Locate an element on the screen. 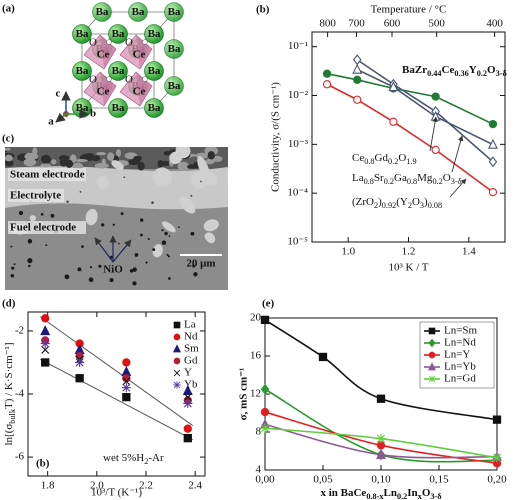 Image resolution: width=520 pixels, height=500 pixels. series-label: La0.8Sr0.2Ga0.8Mg0.2O3-δ is located at coordinates (407, 179).